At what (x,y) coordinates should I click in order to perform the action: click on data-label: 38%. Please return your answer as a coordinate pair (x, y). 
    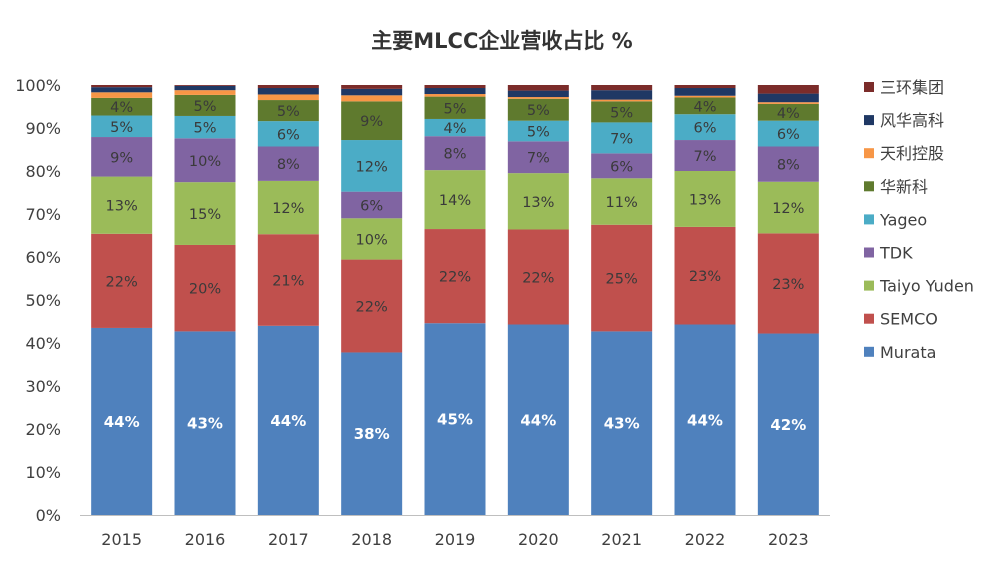
    Looking at the image, I should click on (372, 434).